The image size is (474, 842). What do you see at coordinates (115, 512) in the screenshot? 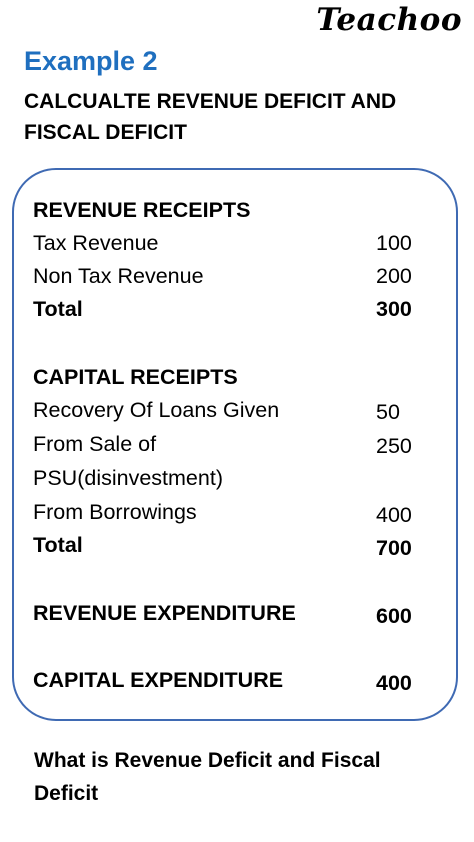
I see `row-label: From Borrowings` at bounding box center [115, 512].